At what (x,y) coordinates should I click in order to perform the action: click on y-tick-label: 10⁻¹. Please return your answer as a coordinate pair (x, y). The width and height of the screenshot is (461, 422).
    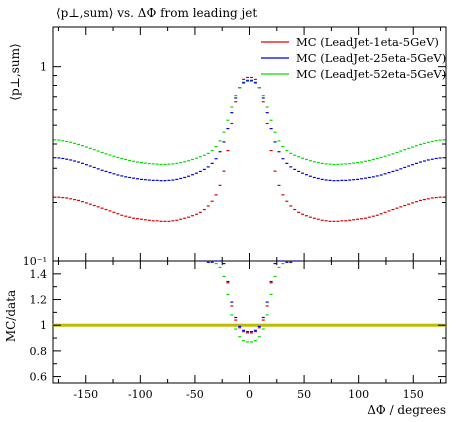
    Looking at the image, I should click on (35, 261).